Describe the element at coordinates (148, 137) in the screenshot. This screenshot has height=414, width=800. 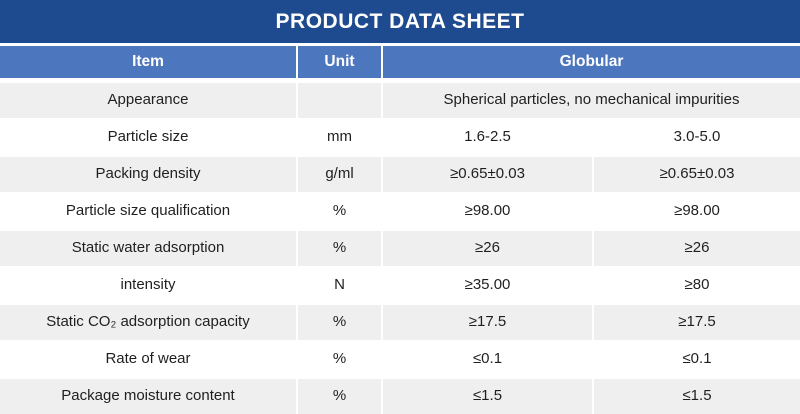
I see `item-cell: Particle size` at that location.